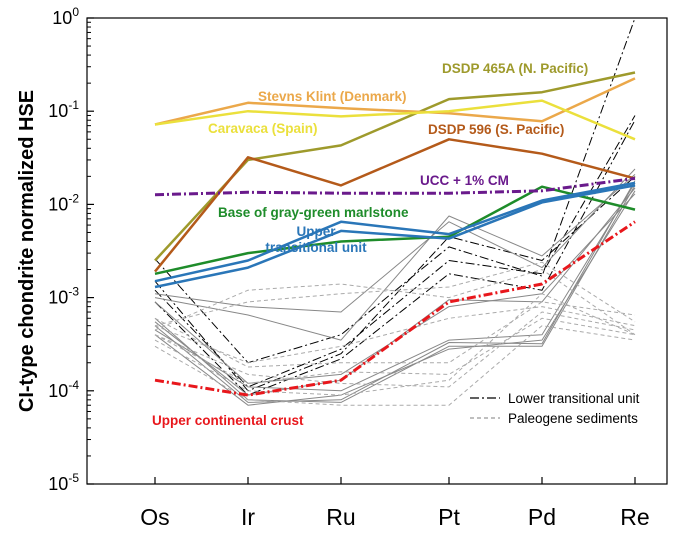 The image size is (681, 536). Describe the element at coordinates (263, 128) in the screenshot. I see `annotation-label: Caravaca (Spain)` at that location.